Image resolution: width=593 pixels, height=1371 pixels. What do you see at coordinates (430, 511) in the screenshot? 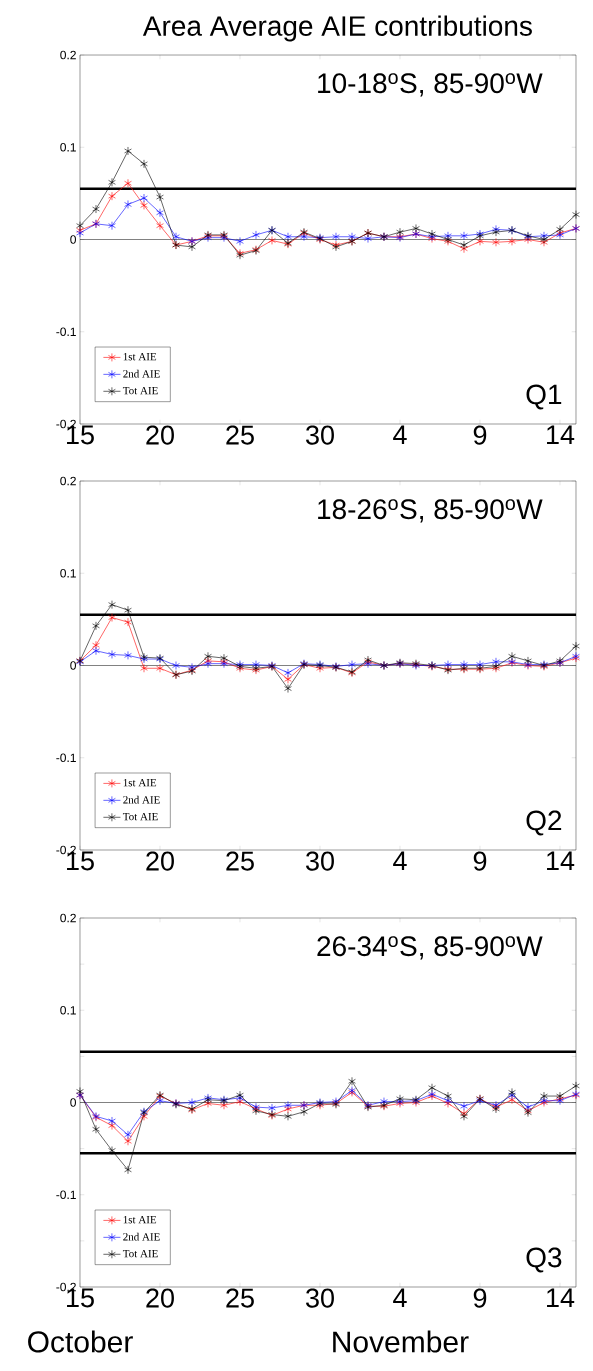
I see `annotation: 18-26$^{o}$S, 85-90$^{o}$W` at bounding box center [430, 511].